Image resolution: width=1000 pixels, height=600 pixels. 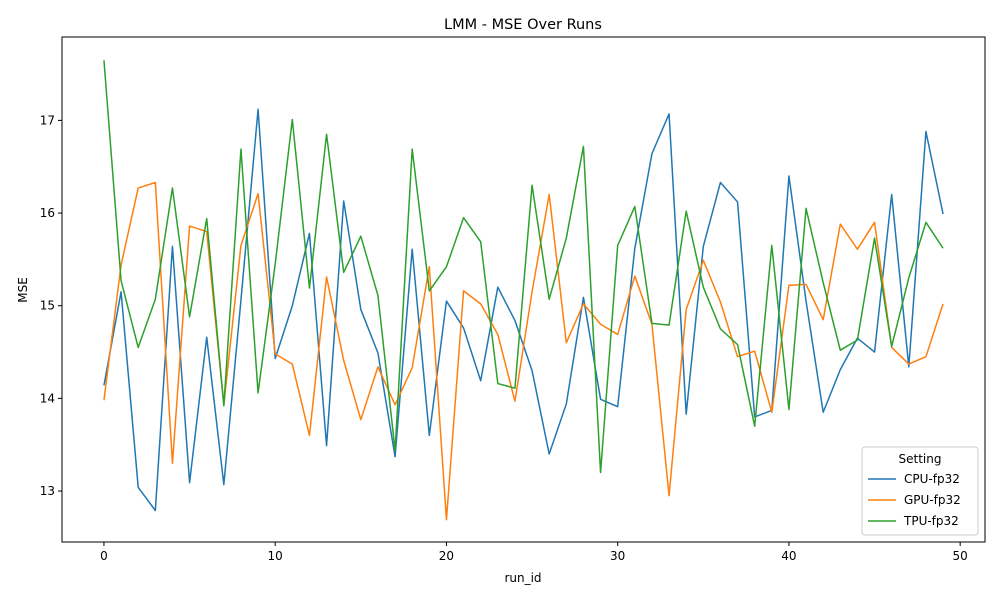 What do you see at coordinates (960, 556) in the screenshot?
I see `x-tick-label: 50` at bounding box center [960, 556].